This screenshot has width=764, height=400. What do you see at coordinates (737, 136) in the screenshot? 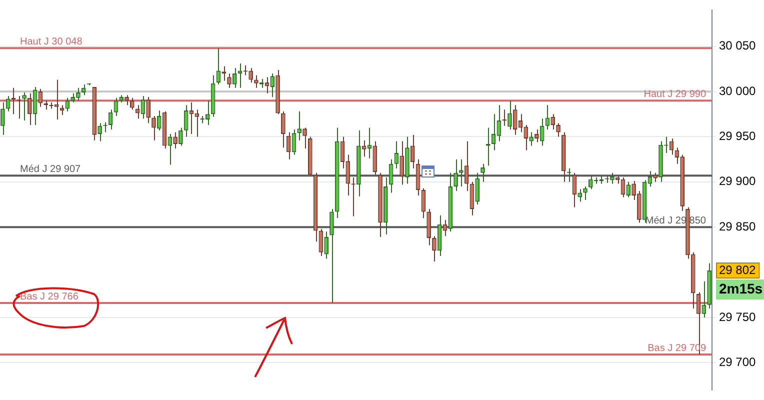
I see `y-tick-label: 29 950` at bounding box center [737, 136].